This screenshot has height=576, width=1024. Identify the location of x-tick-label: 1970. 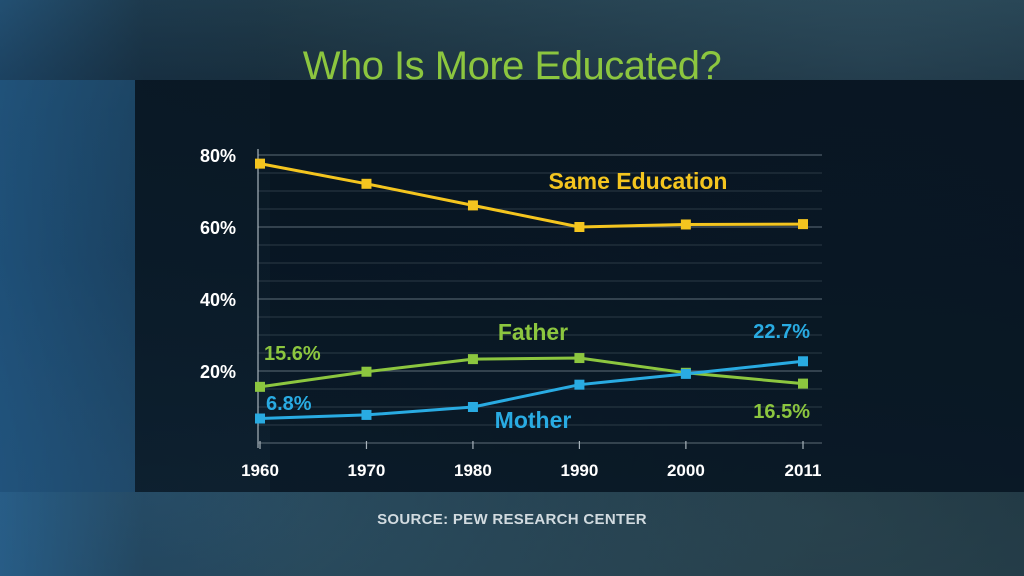
(367, 470).